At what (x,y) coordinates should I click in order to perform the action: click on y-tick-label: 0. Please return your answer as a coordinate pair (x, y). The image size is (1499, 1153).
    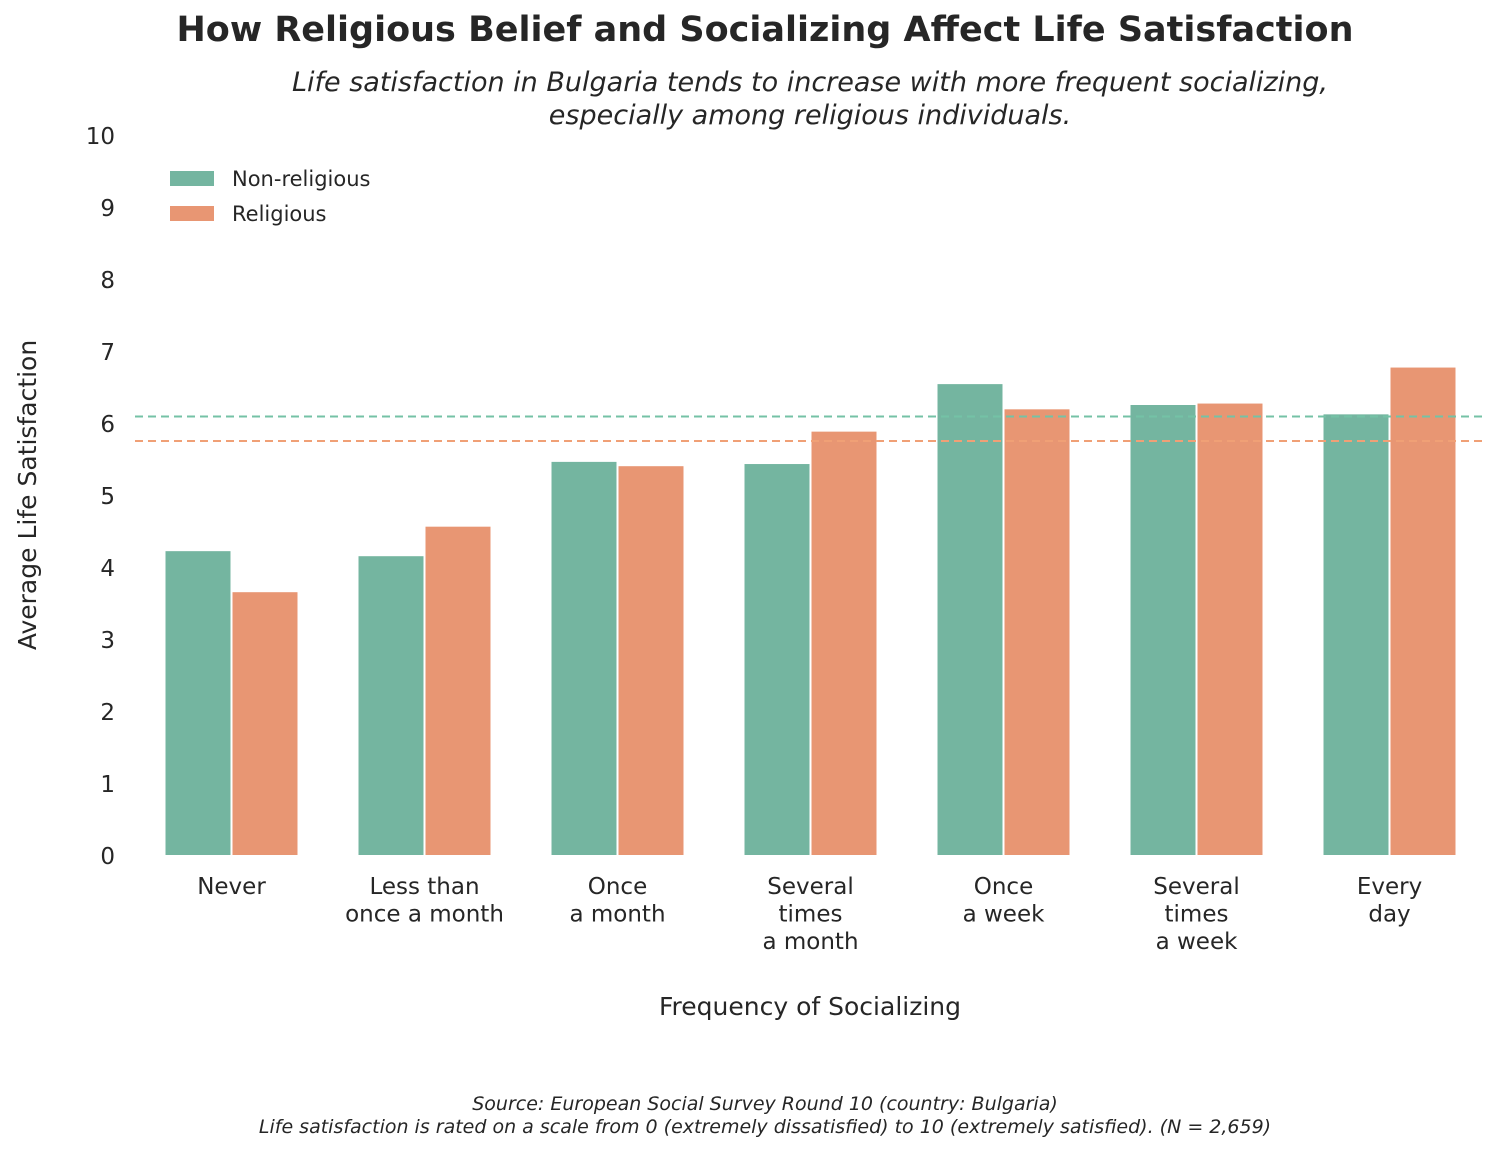
    Looking at the image, I should click on (107, 857).